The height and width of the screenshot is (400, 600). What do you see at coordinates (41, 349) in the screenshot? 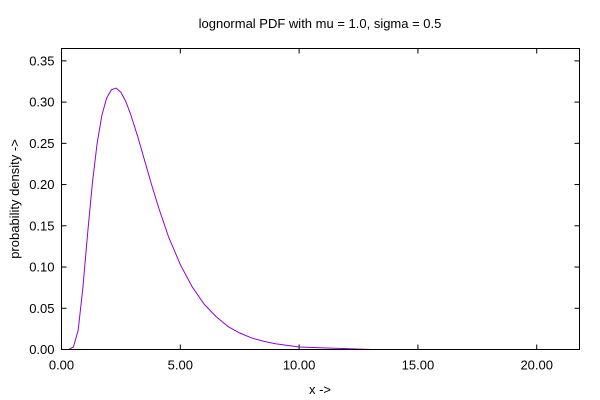
I see `y-tick-label: 0.00` at bounding box center [41, 349].